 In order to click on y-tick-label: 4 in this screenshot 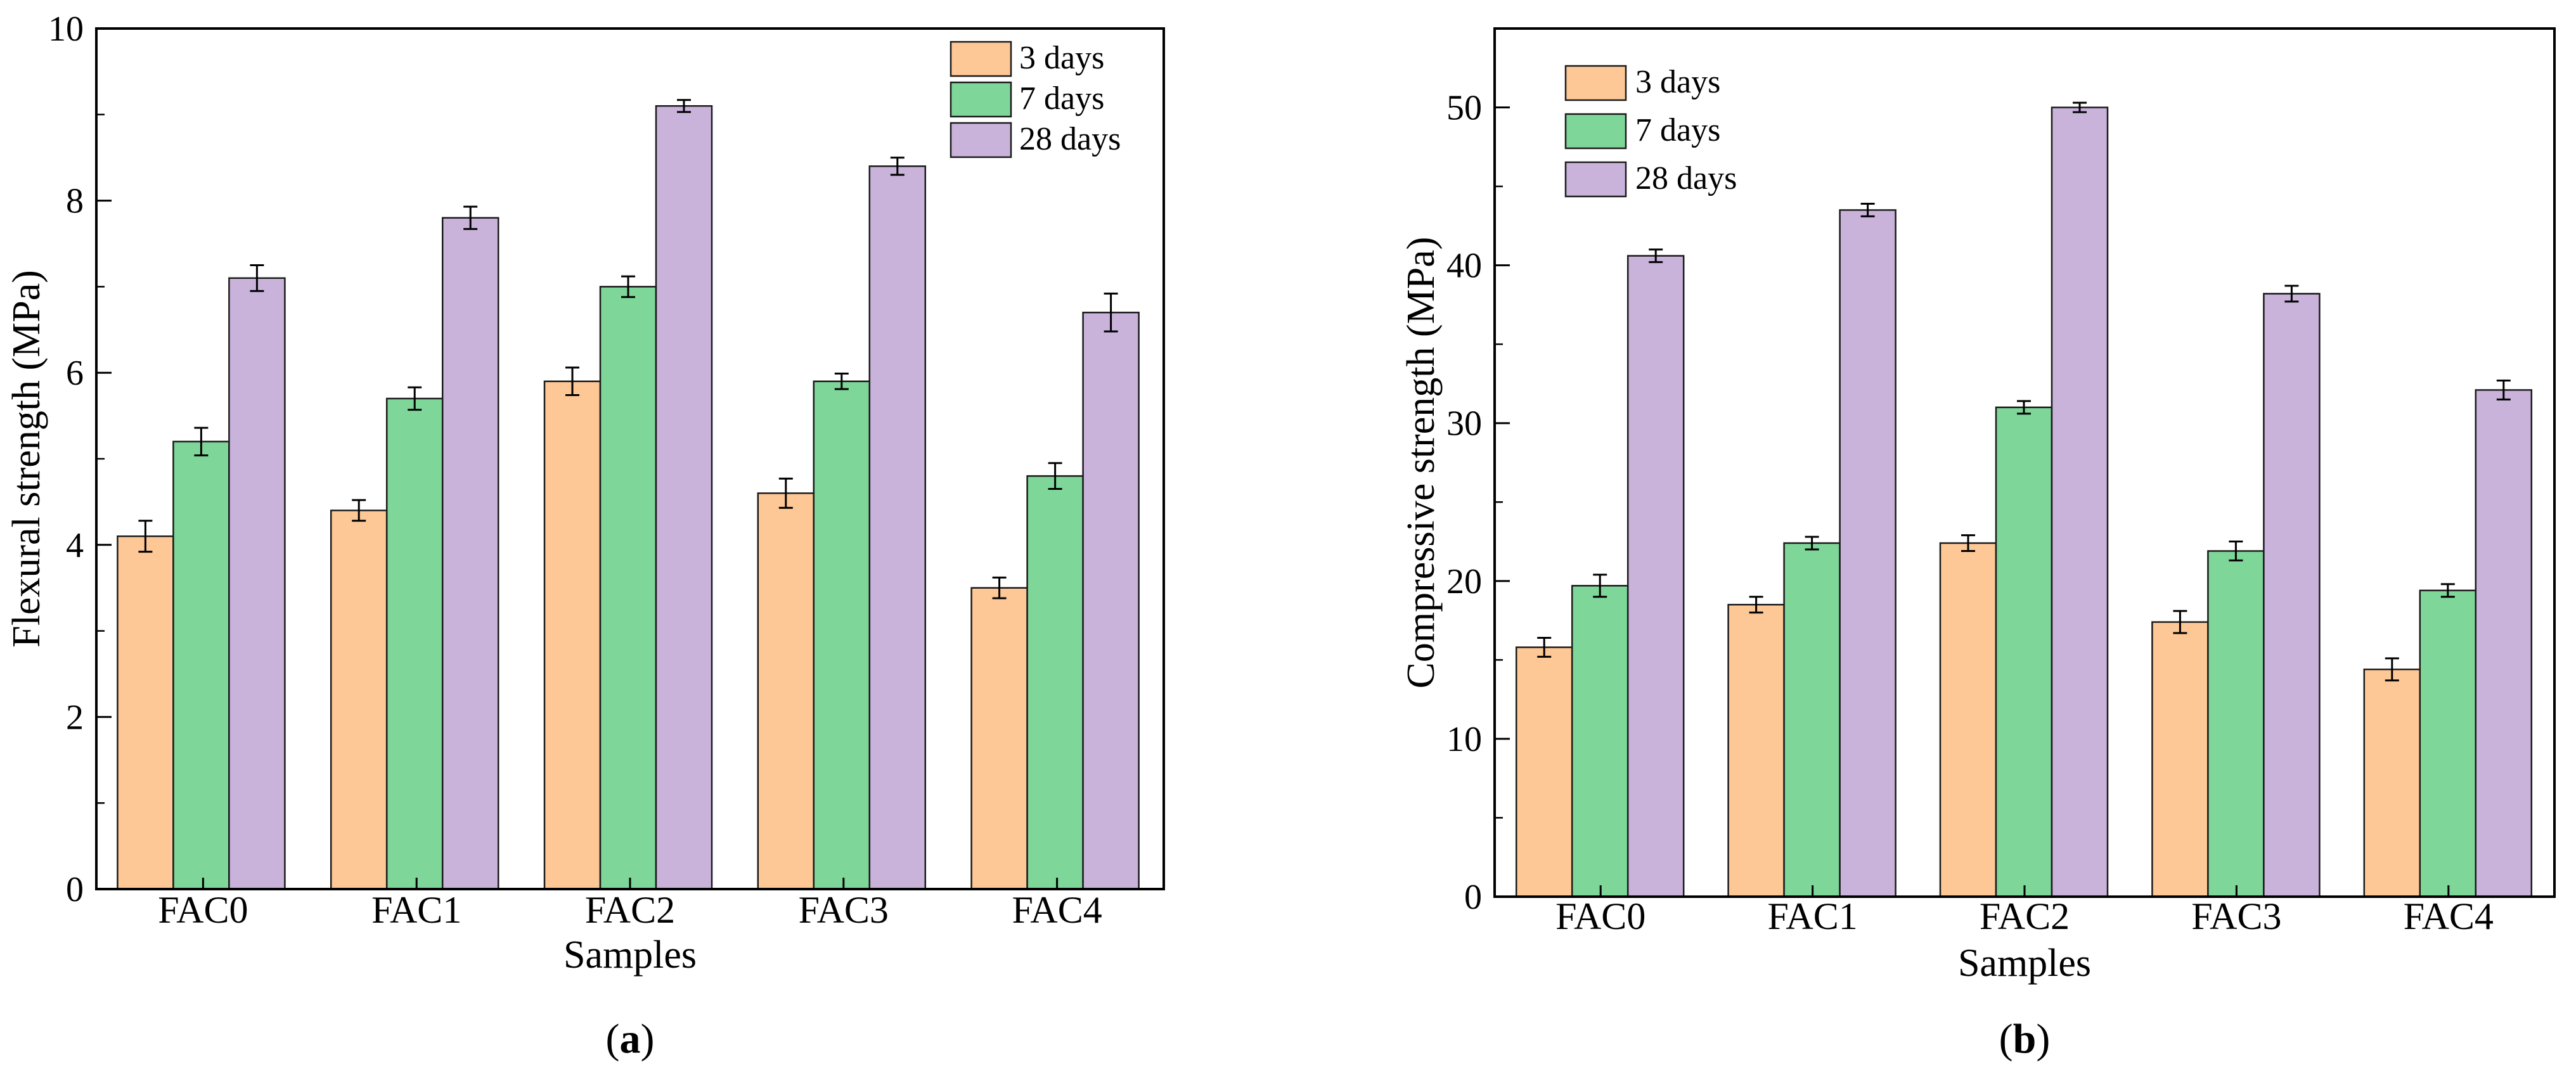, I will do `click(75, 545)`.